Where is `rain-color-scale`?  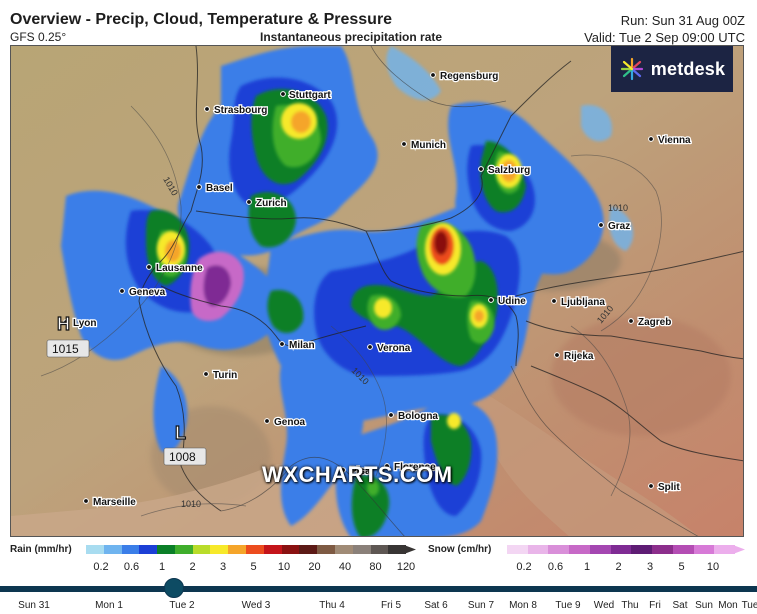 rain-color-scale is located at coordinates (246, 549).